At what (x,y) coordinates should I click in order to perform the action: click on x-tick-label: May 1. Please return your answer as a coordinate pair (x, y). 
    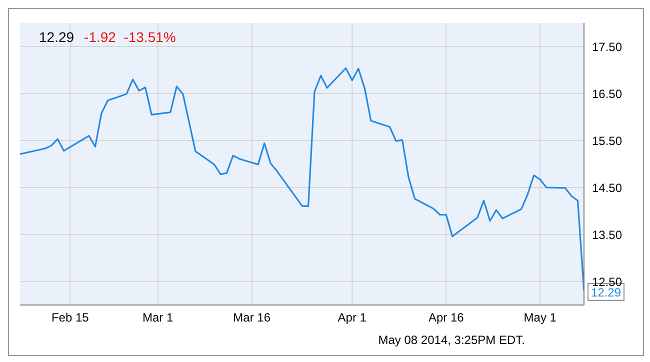
    Looking at the image, I should click on (540, 317).